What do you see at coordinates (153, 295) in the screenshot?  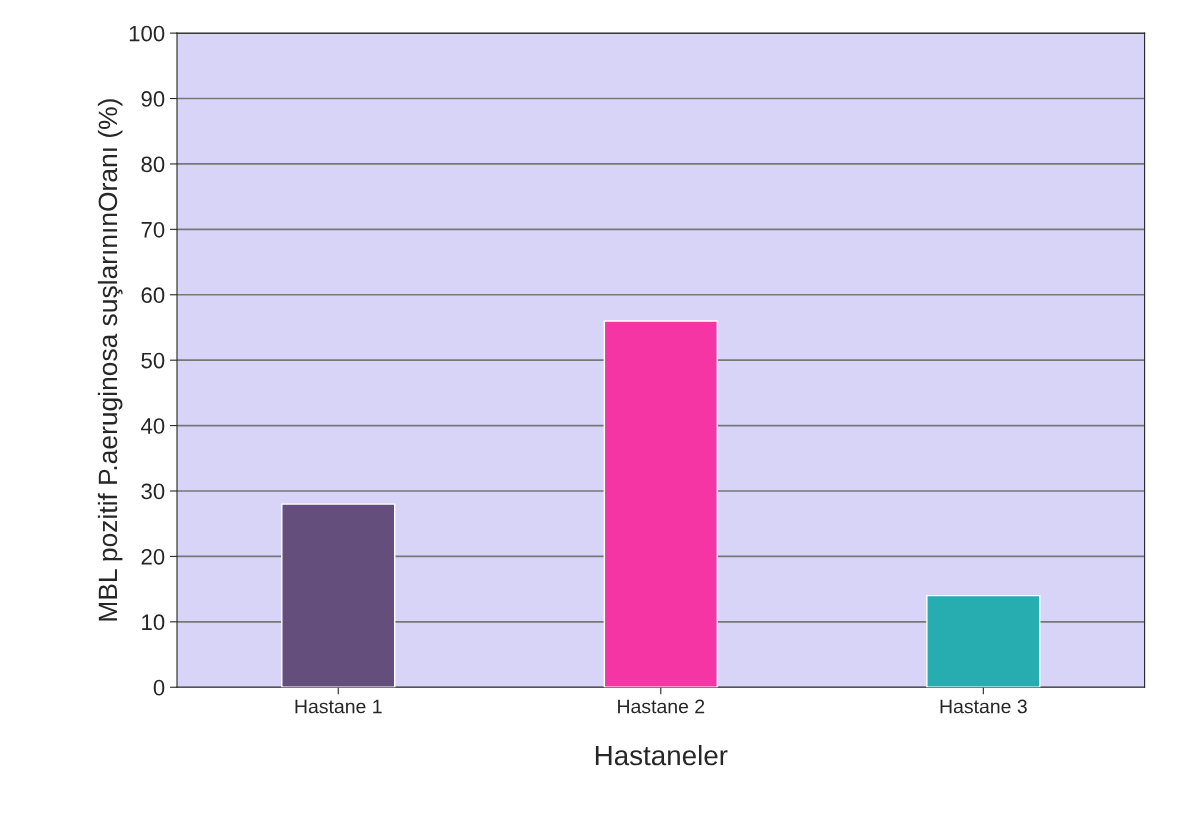 I see `y-tick-label: 60` at bounding box center [153, 295].